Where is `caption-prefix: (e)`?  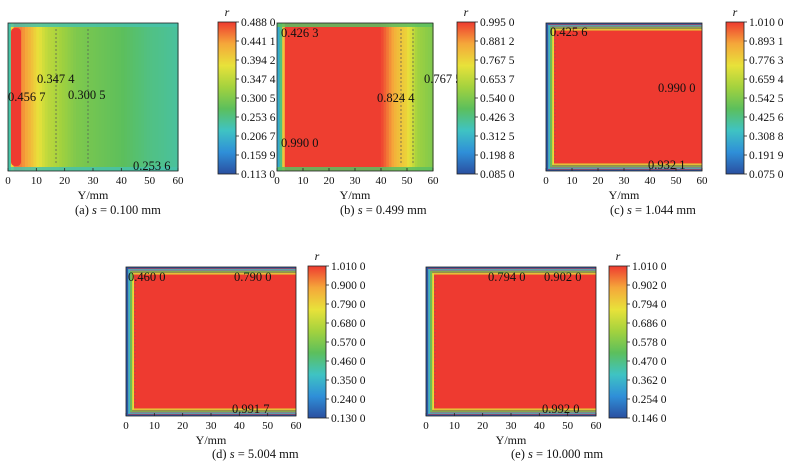 caption-prefix: (e) is located at coordinates (519, 454).